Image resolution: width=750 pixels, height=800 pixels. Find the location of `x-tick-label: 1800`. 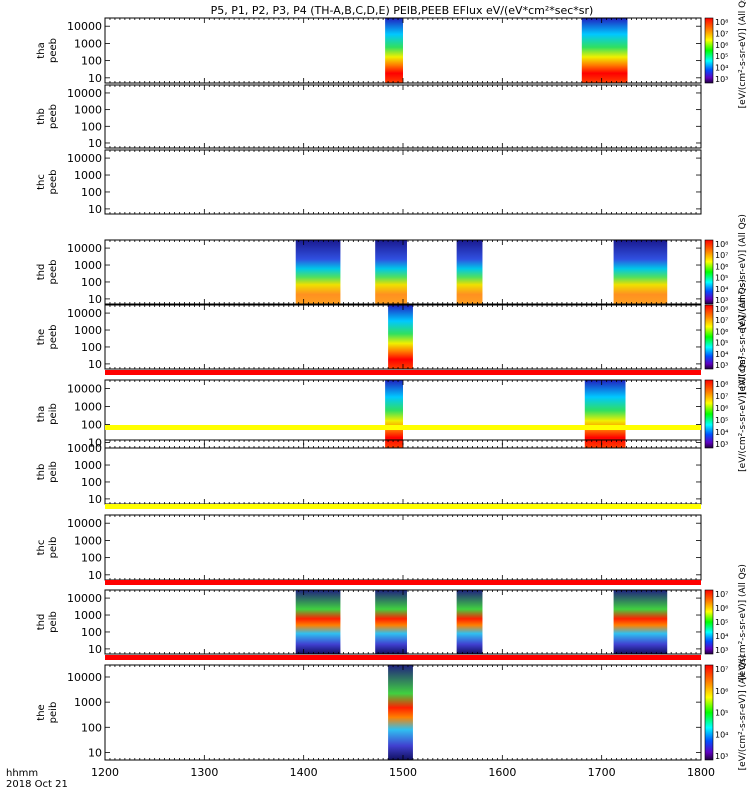

x-tick-label: 1800 is located at coordinates (701, 772).